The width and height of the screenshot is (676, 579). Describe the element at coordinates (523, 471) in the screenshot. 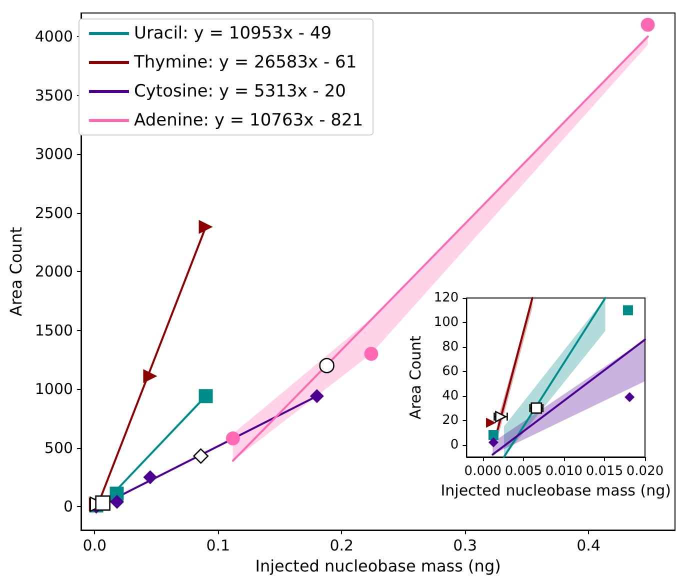

I see `x-tick-label: 0.005` at that location.